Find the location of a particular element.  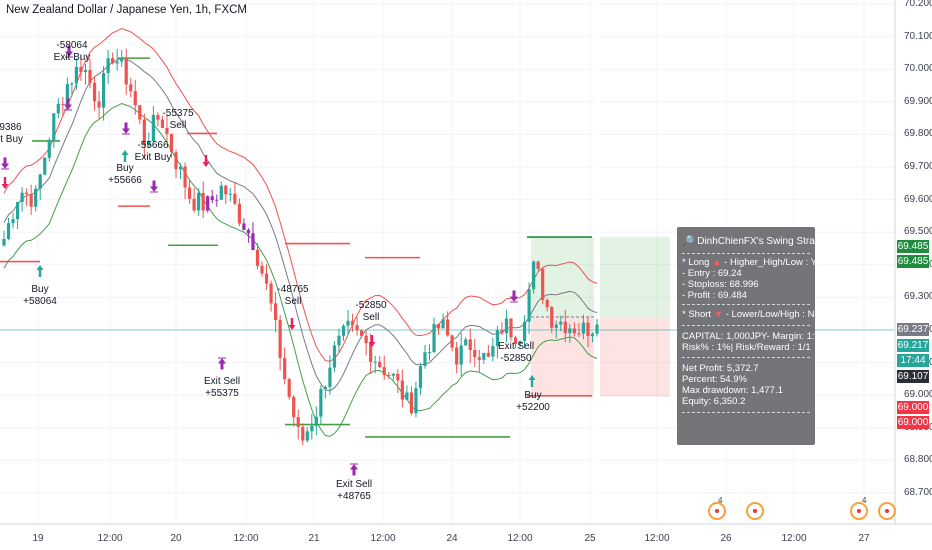

x-tick-label: 27 is located at coordinates (864, 538).